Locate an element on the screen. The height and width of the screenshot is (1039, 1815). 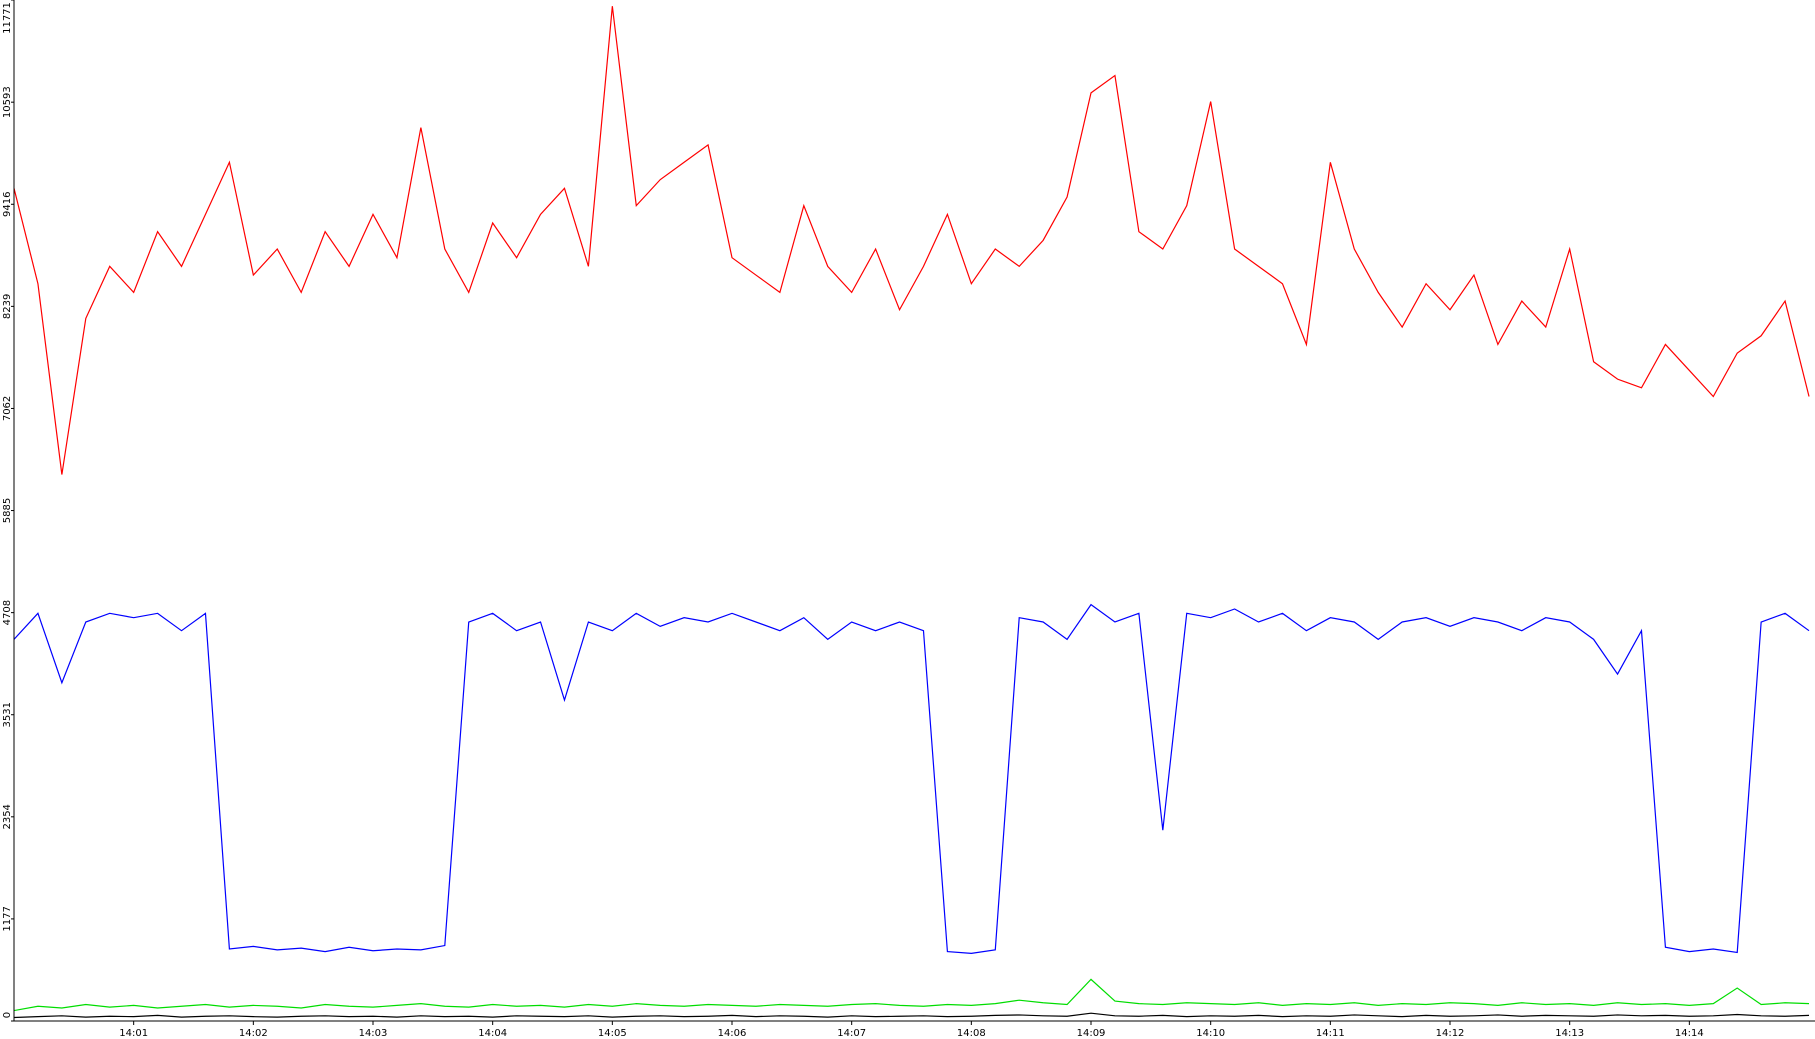
y-tick-label: 7062 is located at coordinates (7, 408).